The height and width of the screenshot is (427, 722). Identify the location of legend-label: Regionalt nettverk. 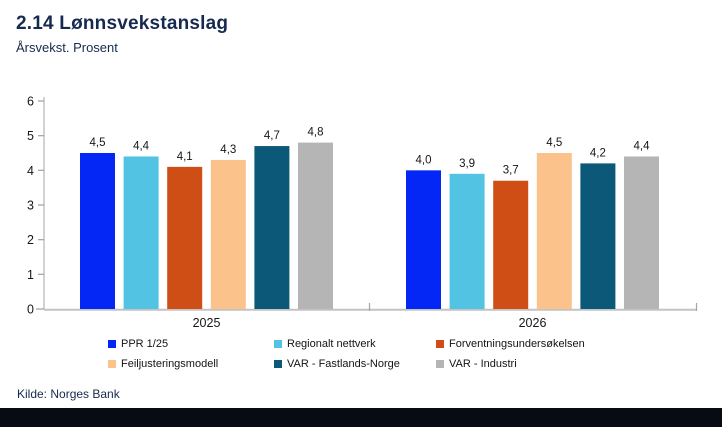
(331, 344).